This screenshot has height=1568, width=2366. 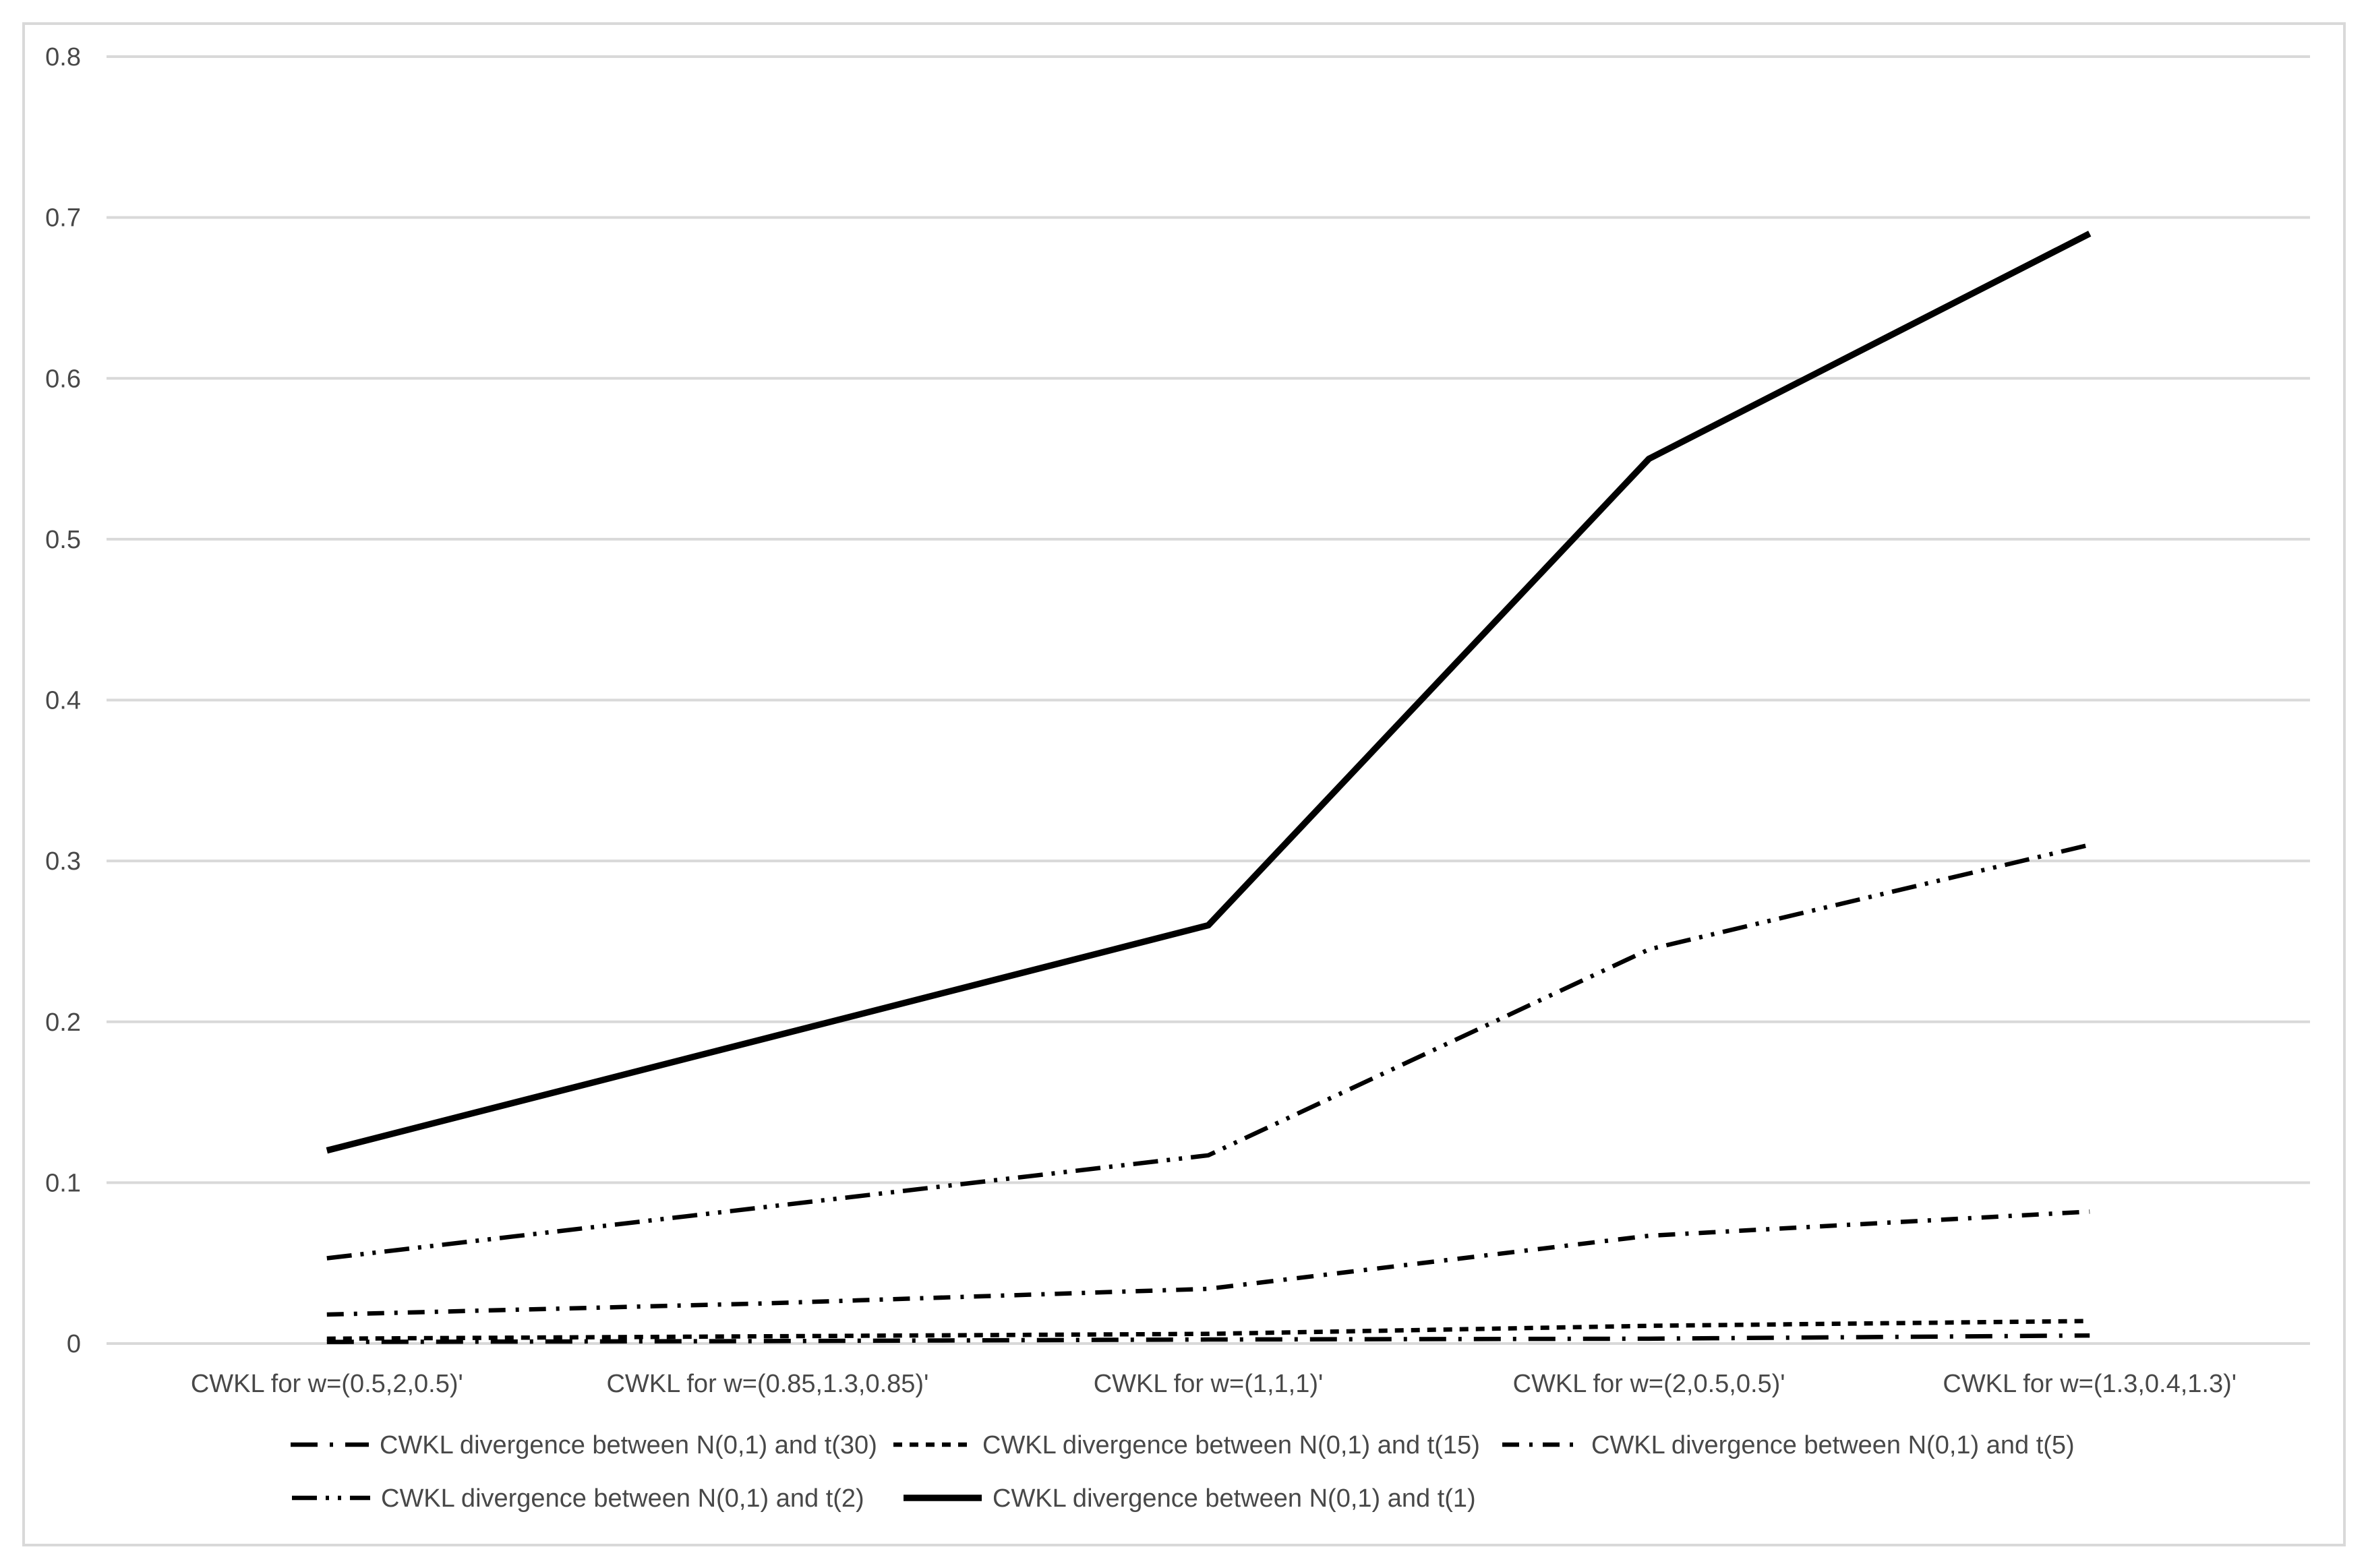 What do you see at coordinates (628, 1445) in the screenshot?
I see `legend-item-label-t30: CWKL divergence between N(0,1) and t(30)` at bounding box center [628, 1445].